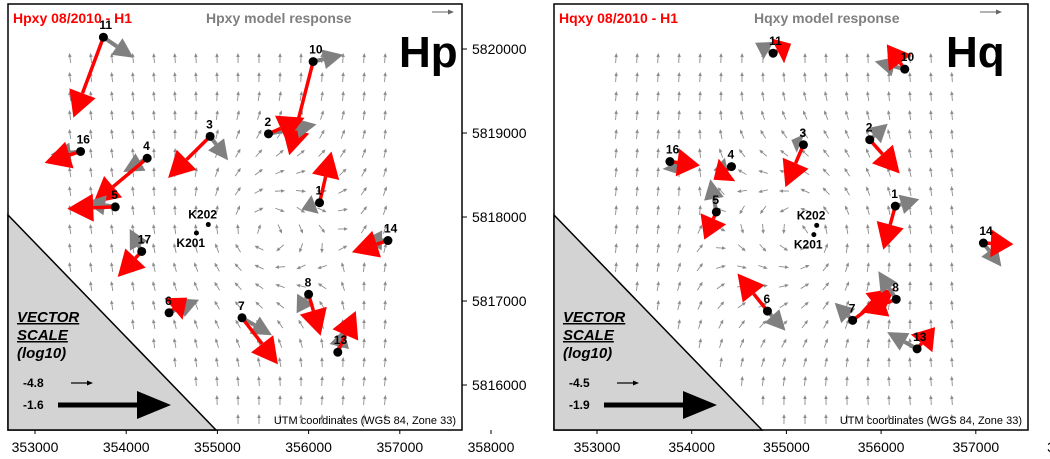 This screenshot has width=1050, height=459. What do you see at coordinates (658, 322) in the screenshot?
I see `vector-scale-panel` at bounding box center [658, 322].